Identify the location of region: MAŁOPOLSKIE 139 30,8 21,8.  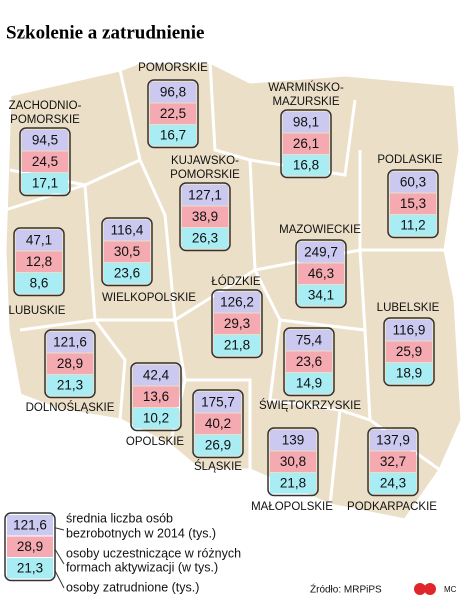
(292, 470).